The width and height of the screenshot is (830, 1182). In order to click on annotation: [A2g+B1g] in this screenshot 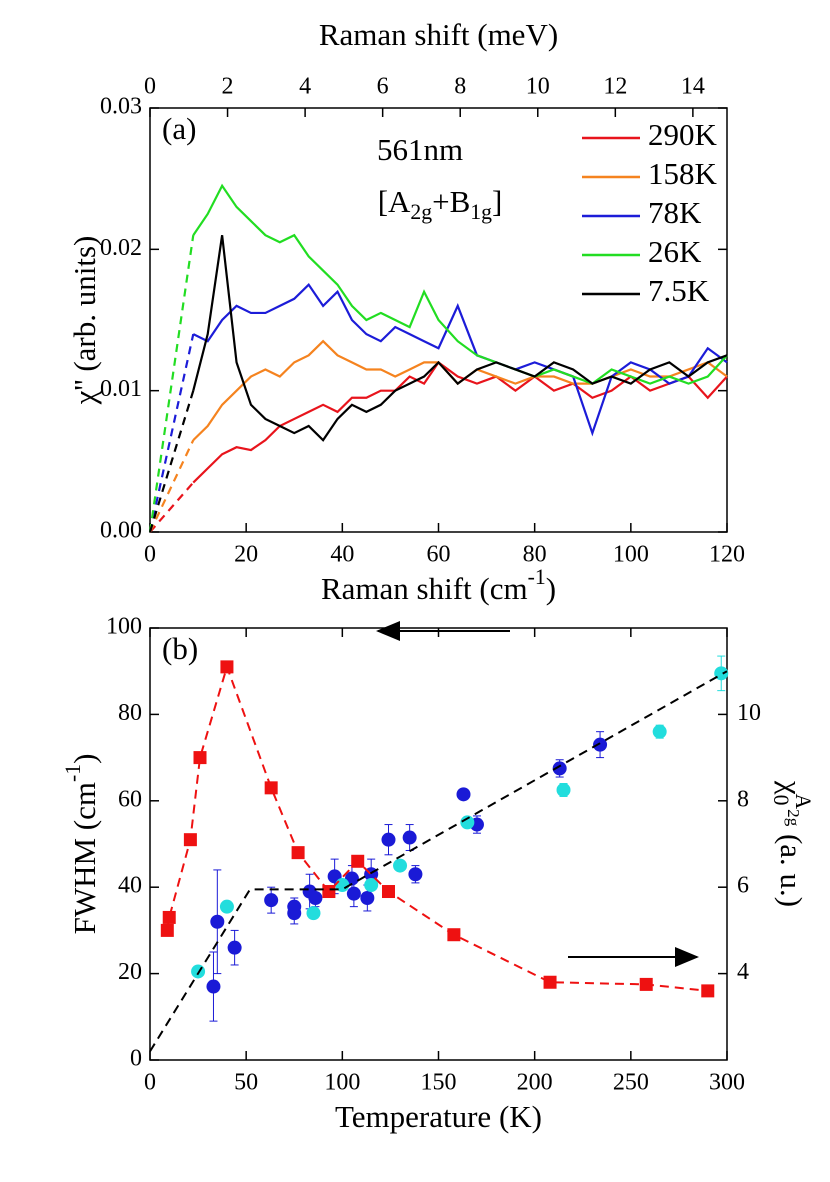, I will do `click(440, 204)`.